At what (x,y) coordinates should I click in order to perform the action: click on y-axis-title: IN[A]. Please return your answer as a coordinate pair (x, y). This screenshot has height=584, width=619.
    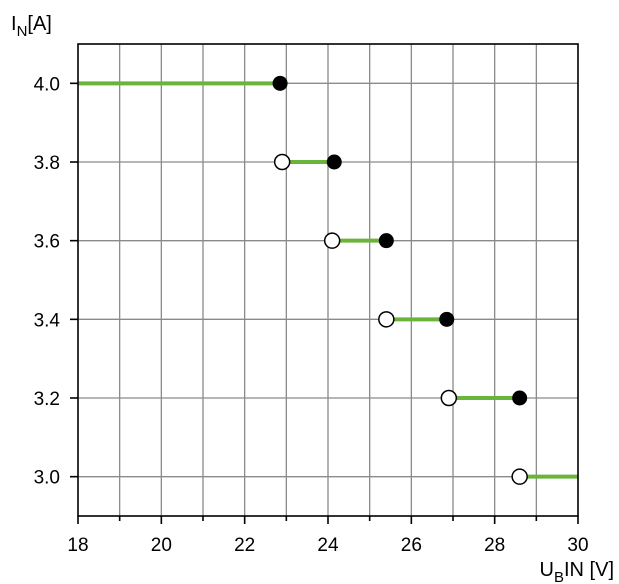
    Looking at the image, I should click on (31, 26).